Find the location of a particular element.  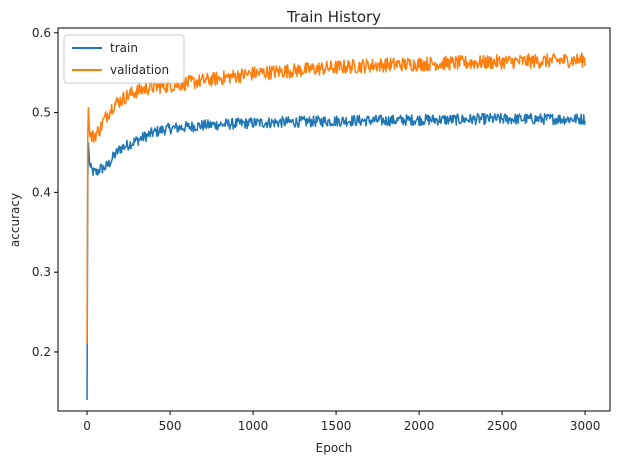

x-tick-label: 1000 is located at coordinates (253, 426).